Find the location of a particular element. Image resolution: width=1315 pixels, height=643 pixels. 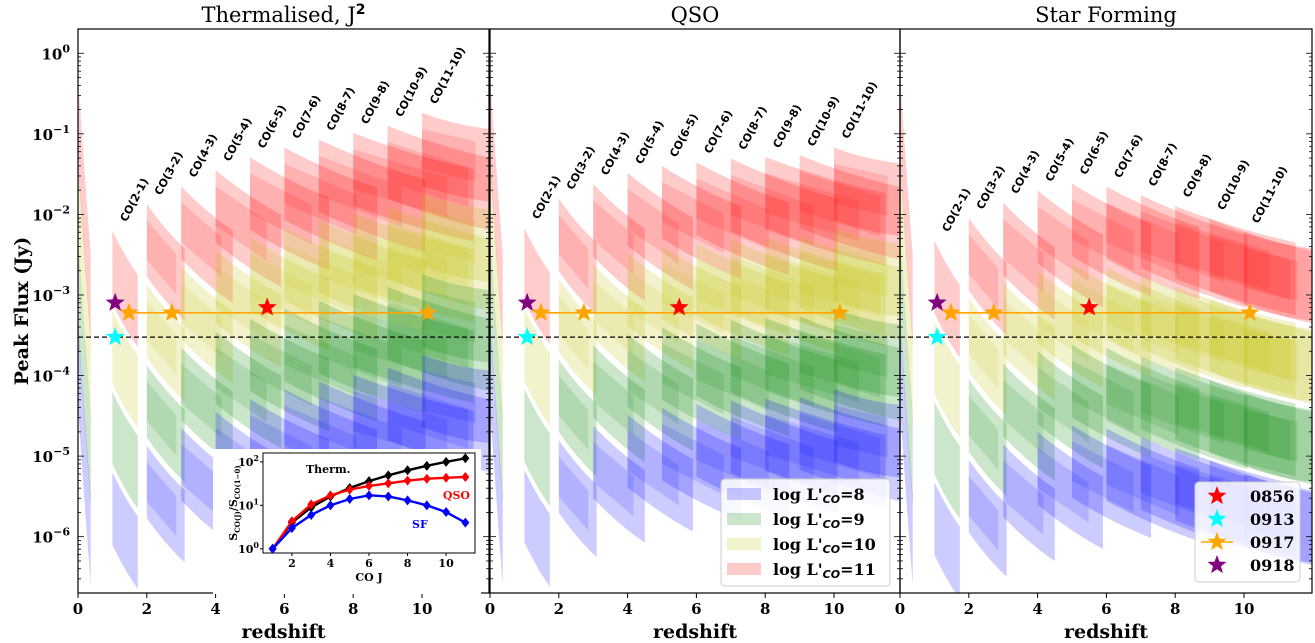

band-CO(10-9)-L8 is located at coordinates (438, 419).